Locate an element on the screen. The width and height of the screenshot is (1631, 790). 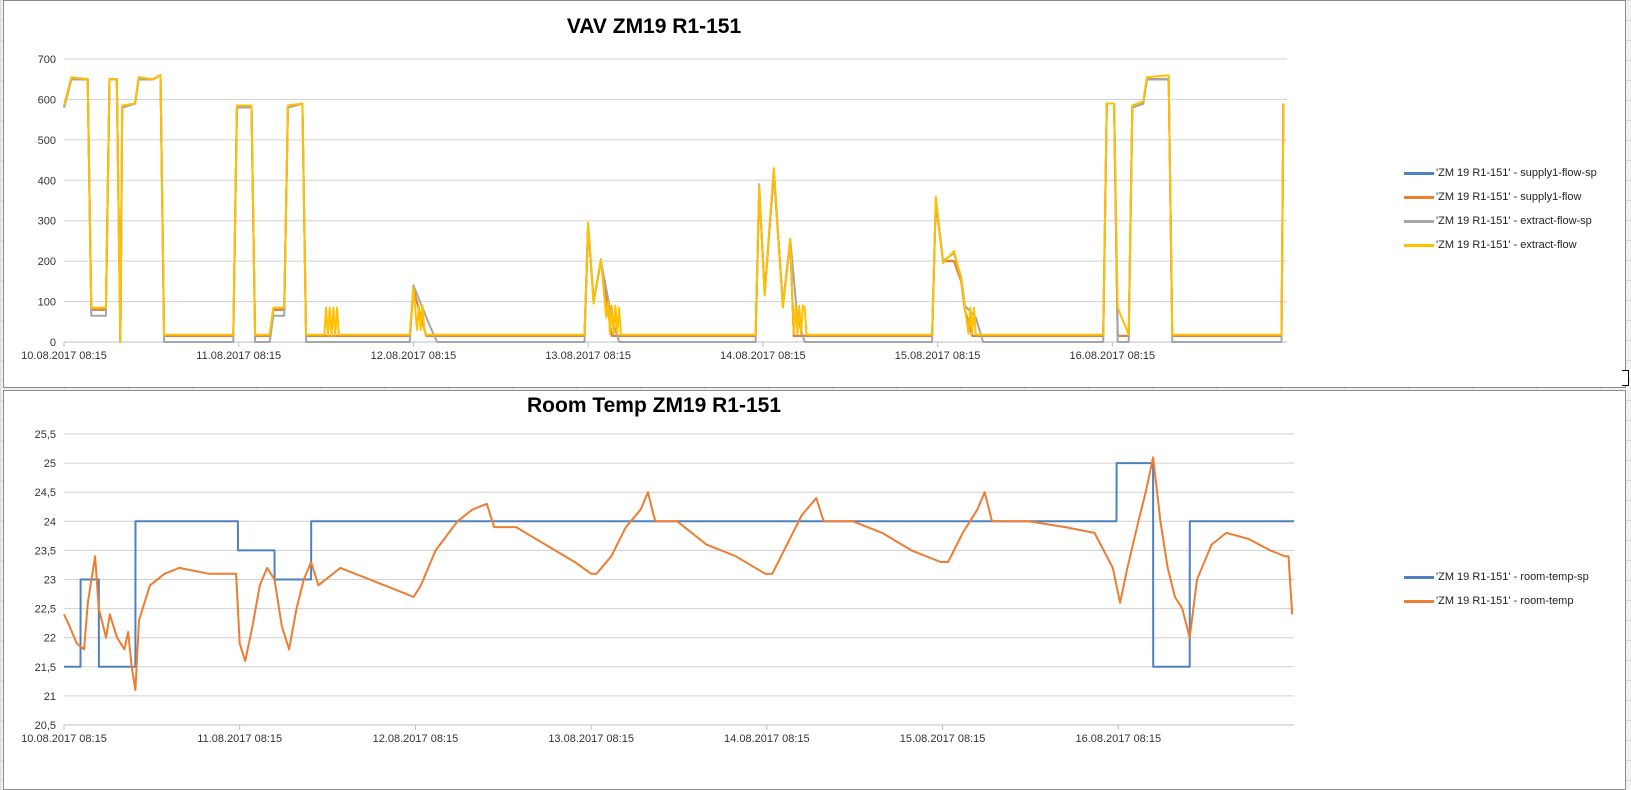
y-tick-label: 0 is located at coordinates (53, 343).